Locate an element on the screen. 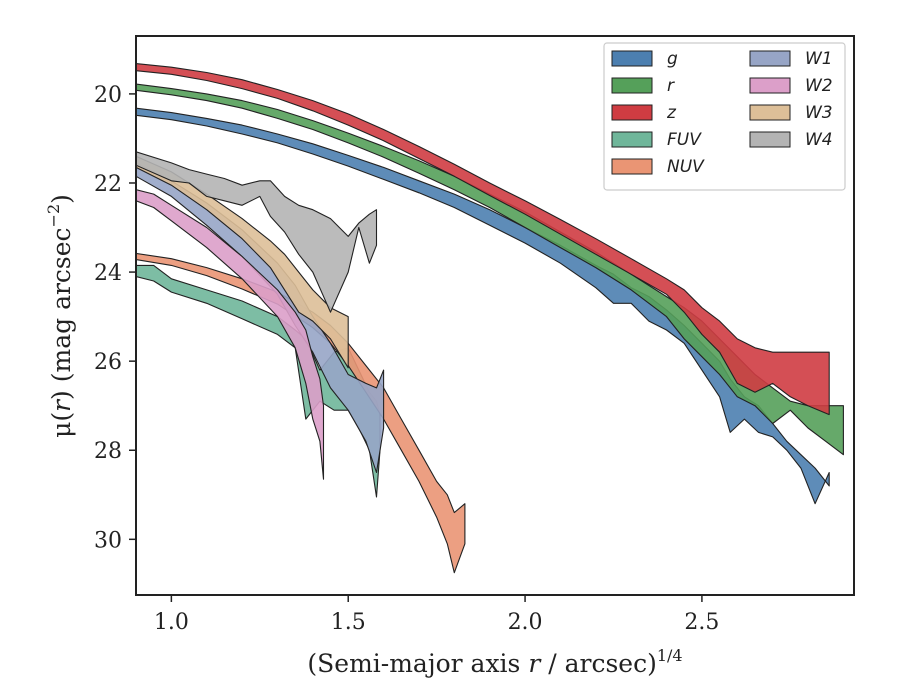 The height and width of the screenshot is (700, 900). legend-swatch-fuv is located at coordinates (632, 139).